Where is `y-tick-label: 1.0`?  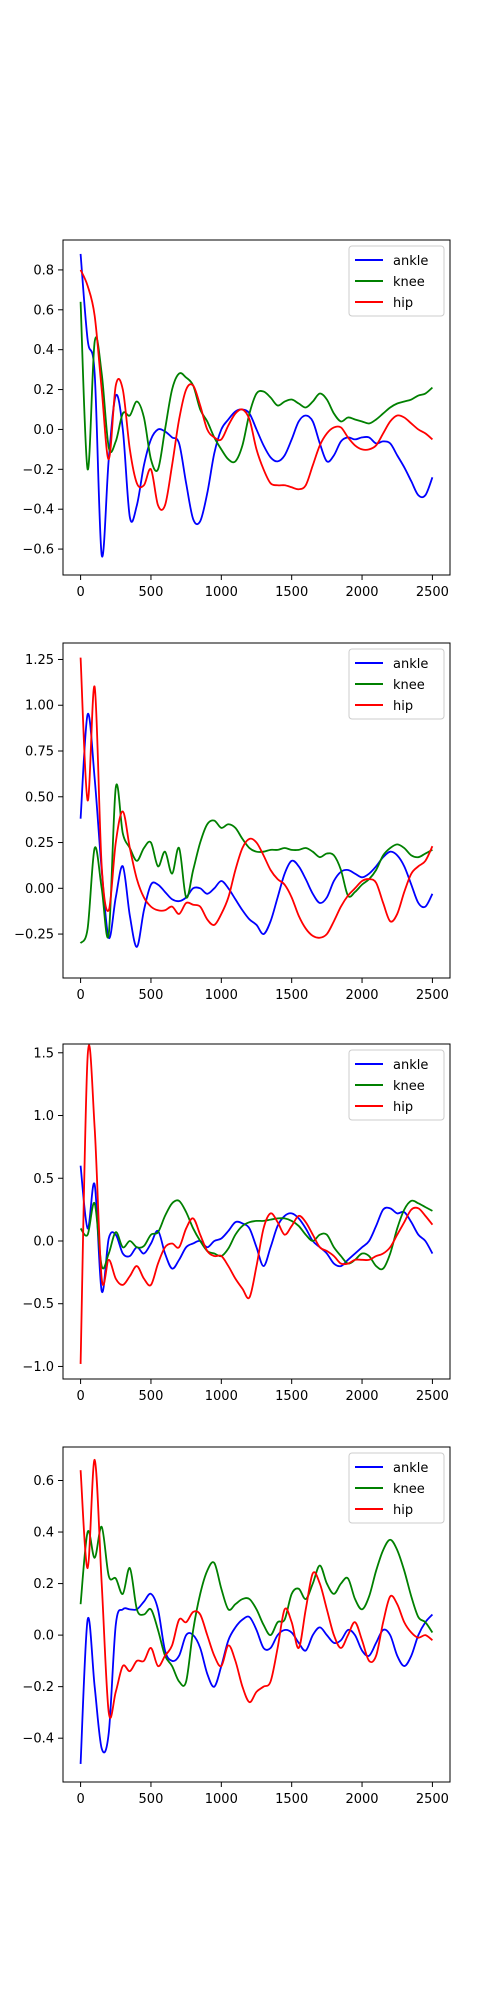 y-tick-label: 1.0 is located at coordinates (43, 1116).